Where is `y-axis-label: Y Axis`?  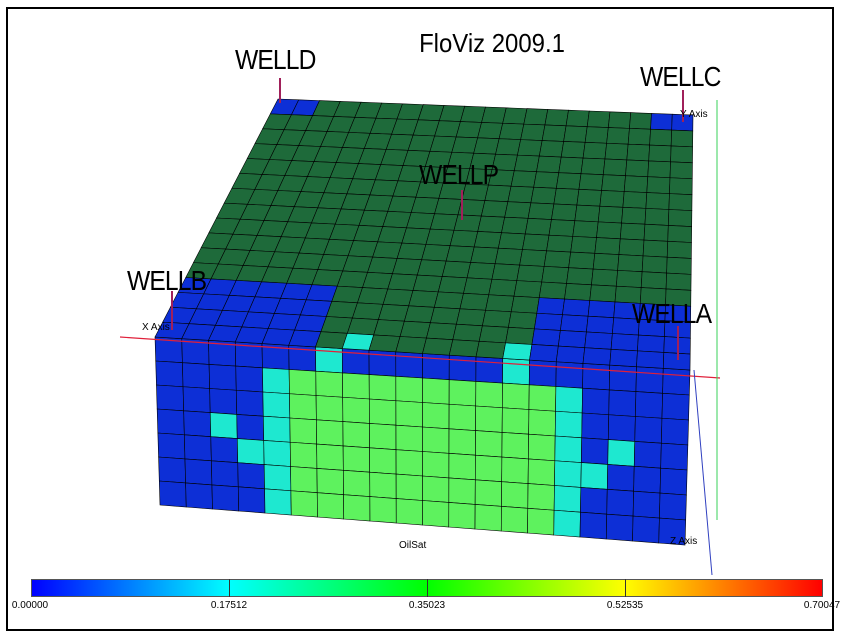
y-axis-label: Y Axis is located at coordinates (694, 114).